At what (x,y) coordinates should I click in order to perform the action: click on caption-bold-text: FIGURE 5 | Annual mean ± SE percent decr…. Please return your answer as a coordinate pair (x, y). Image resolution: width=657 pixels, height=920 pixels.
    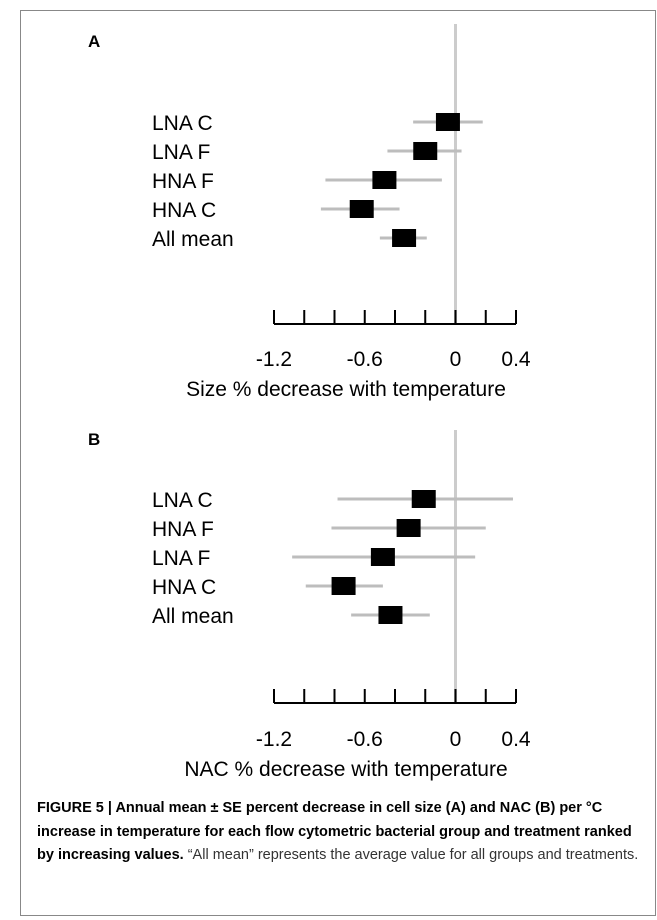
    Looking at the image, I should click on (334, 831).